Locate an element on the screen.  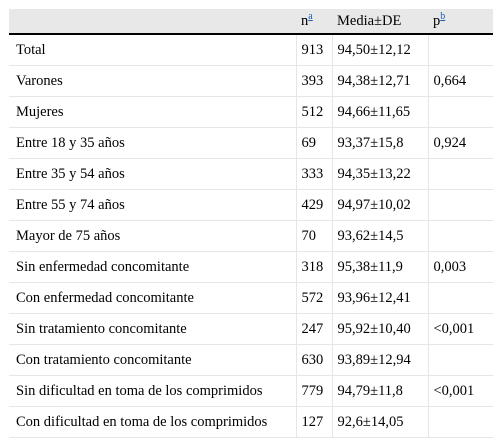
row-label: Entre 35 y 54 años is located at coordinates (153, 174).